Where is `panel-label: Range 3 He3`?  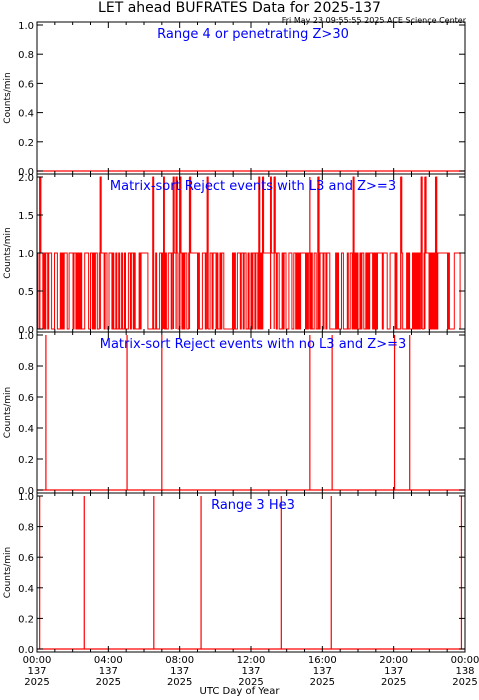 panel-label: Range 3 He3 is located at coordinates (253, 505).